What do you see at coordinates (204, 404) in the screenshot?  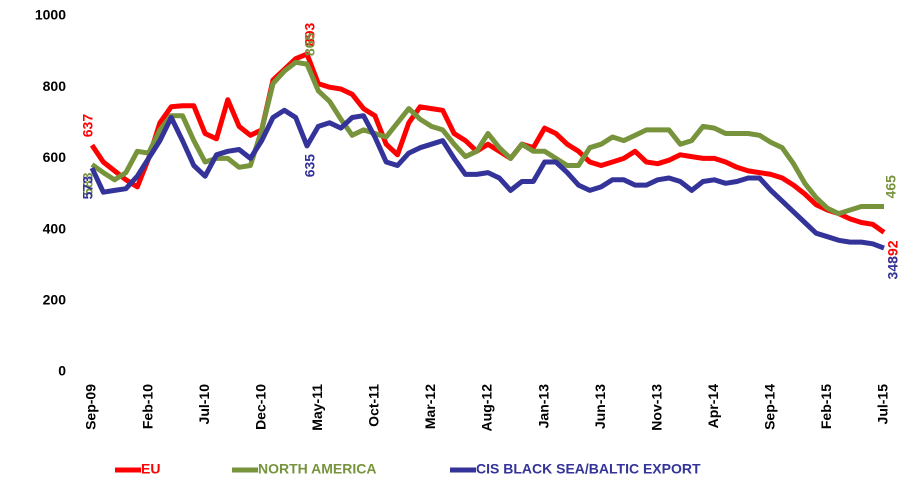 I see `x-tick-label: Jul-10` at bounding box center [204, 404].